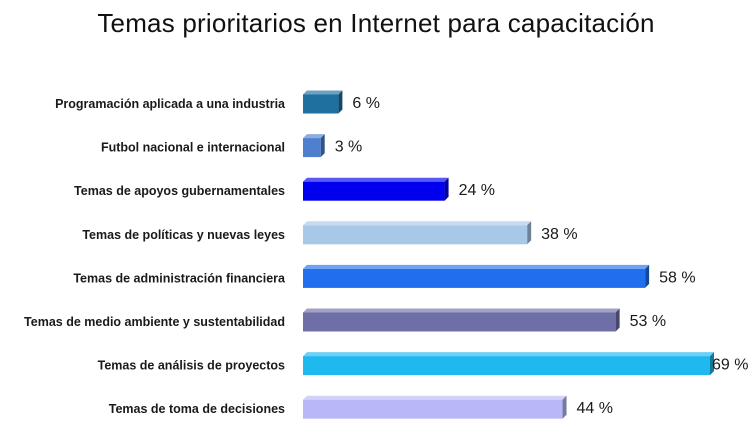 This screenshot has height=440, width=752. What do you see at coordinates (183, 235) in the screenshot?
I see `category-label: Temas de políticas y nuevas leyes` at bounding box center [183, 235].